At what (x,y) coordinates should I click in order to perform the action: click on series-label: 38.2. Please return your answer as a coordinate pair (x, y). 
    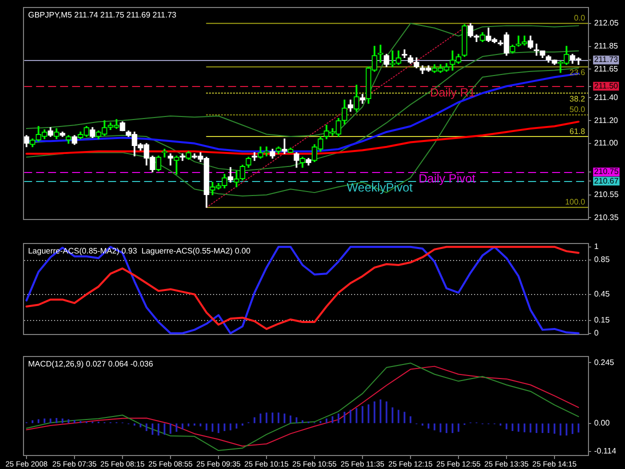
    Looking at the image, I should click on (578, 99).